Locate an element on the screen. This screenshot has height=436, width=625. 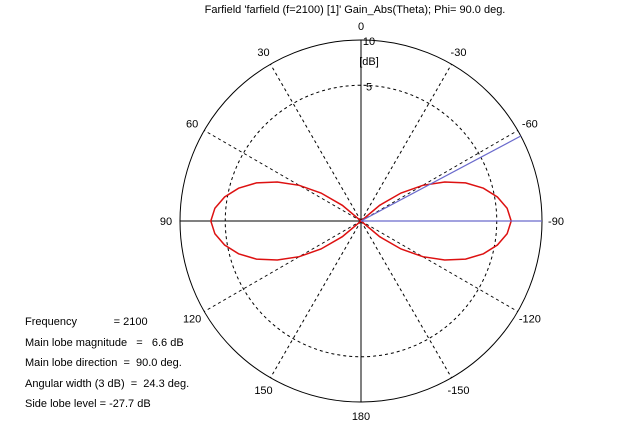
side-lobe-level-info: Side lobe level = -27.7 dB is located at coordinates (88, 404).